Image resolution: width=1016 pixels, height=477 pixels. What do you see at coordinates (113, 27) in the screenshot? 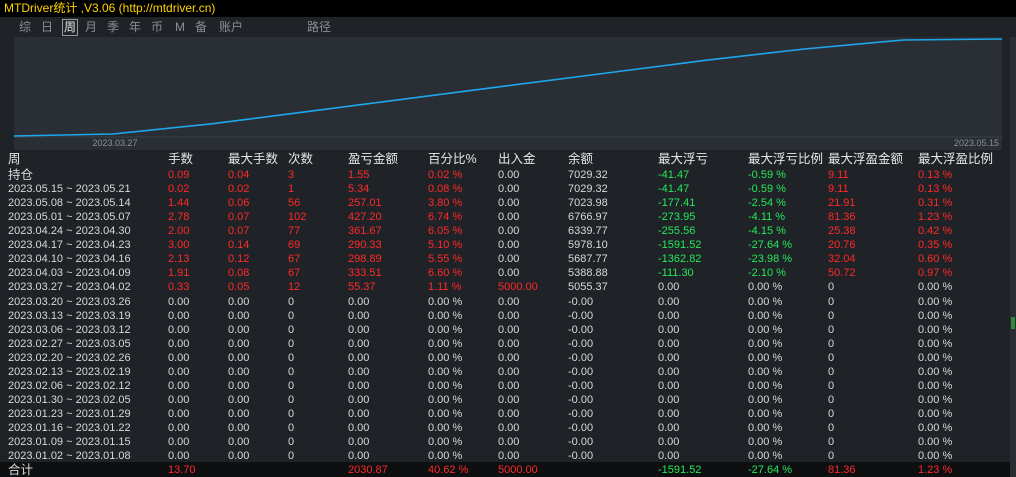
I see `tab: 季` at bounding box center [113, 27].